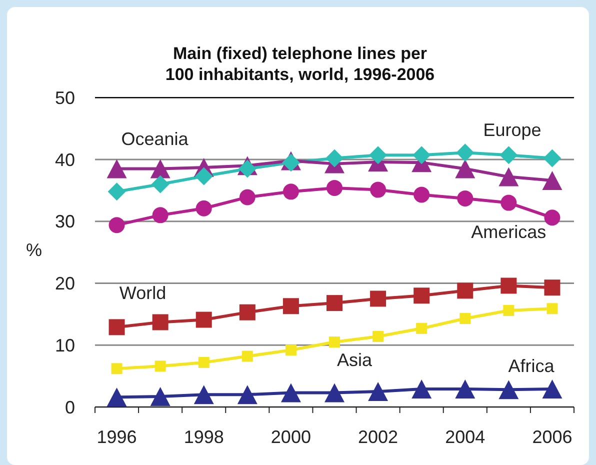  I want to click on x-tick-label: 2002, so click(378, 437).